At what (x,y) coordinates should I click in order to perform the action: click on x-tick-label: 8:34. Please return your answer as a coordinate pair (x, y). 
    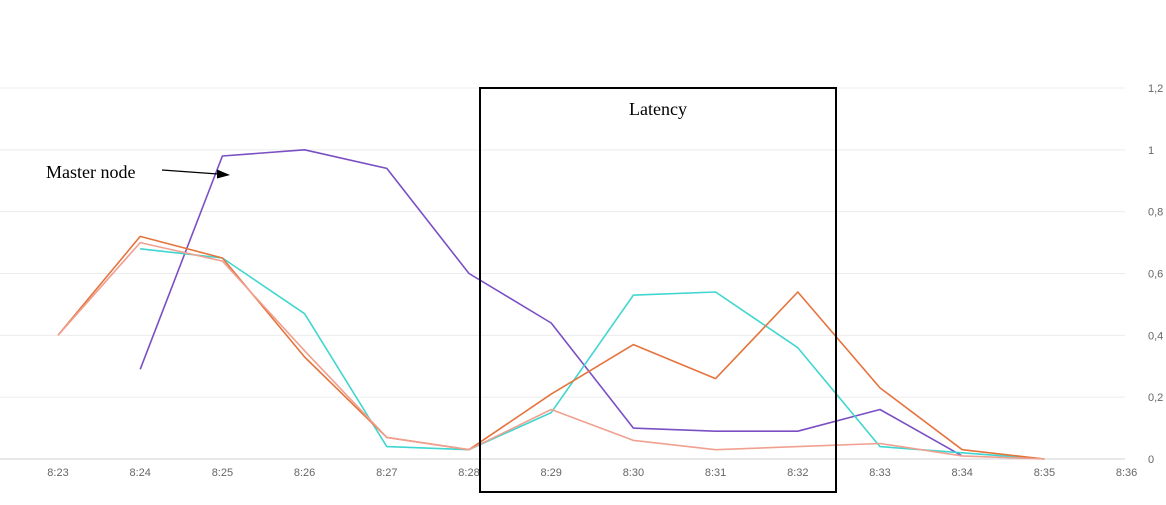
    Looking at the image, I should click on (961, 473).